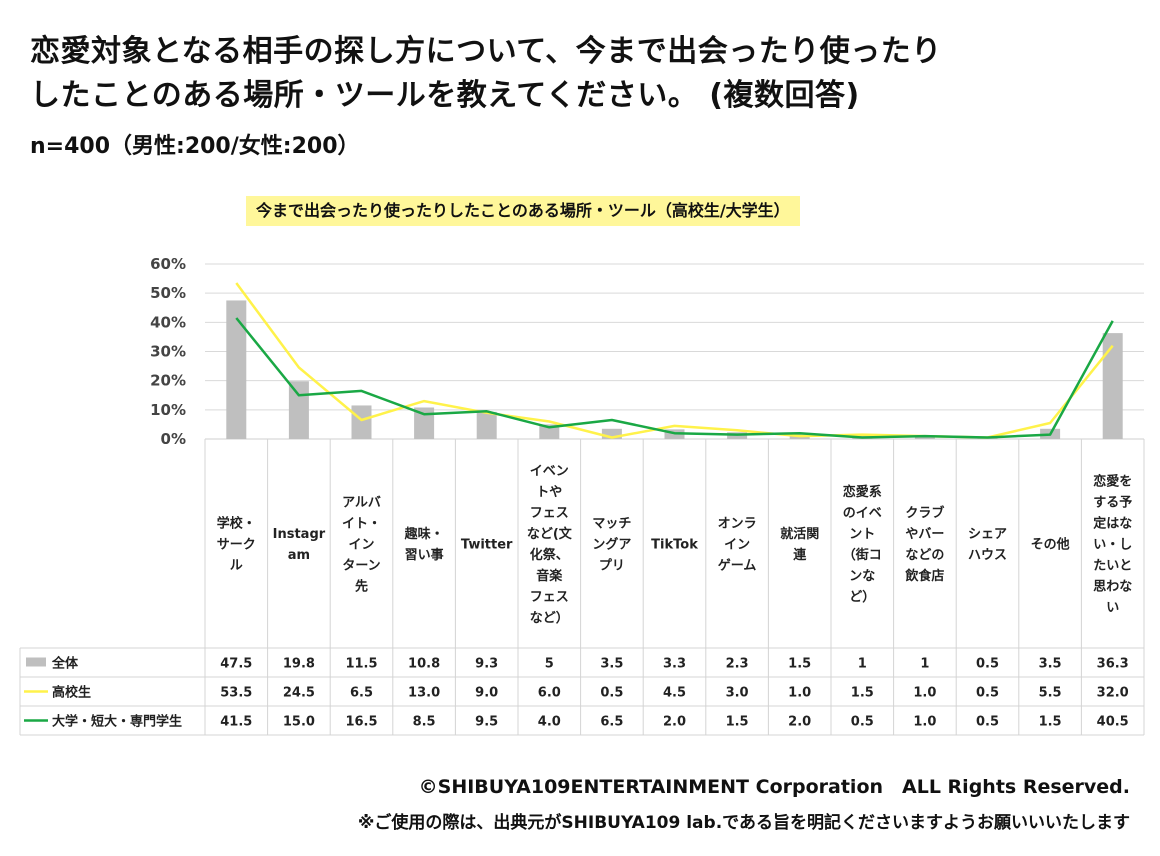 This screenshot has height=856, width=1160. I want to click on data-label: 5.5, so click(1050, 693).